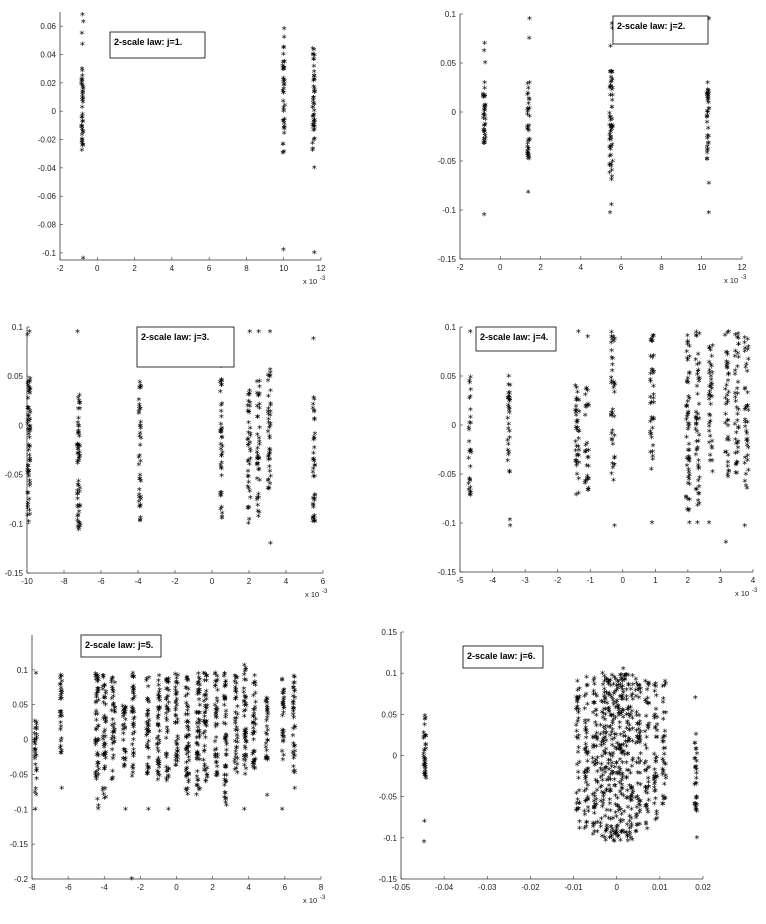  I want to click on x-tick-label: -0.02, so click(530, 887).